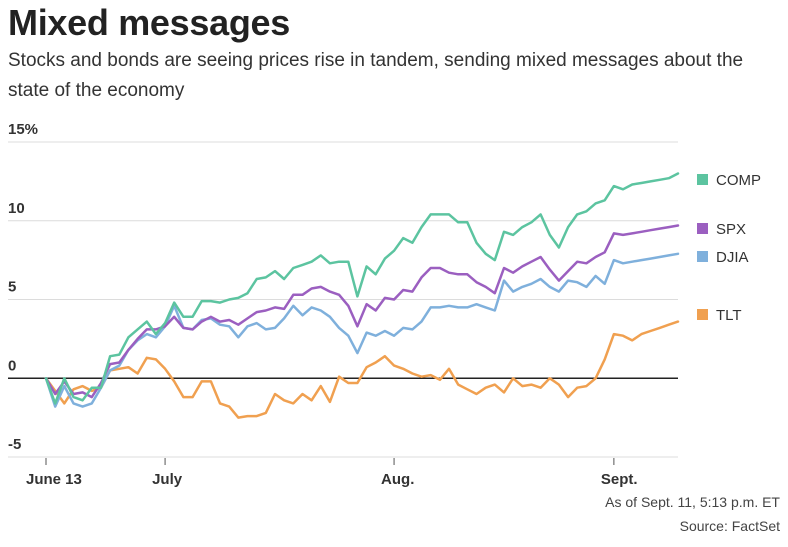 This screenshot has height=547, width=788. Describe the element at coordinates (149, 22) in the screenshot. I see `chart-title: Mixed messages` at that location.